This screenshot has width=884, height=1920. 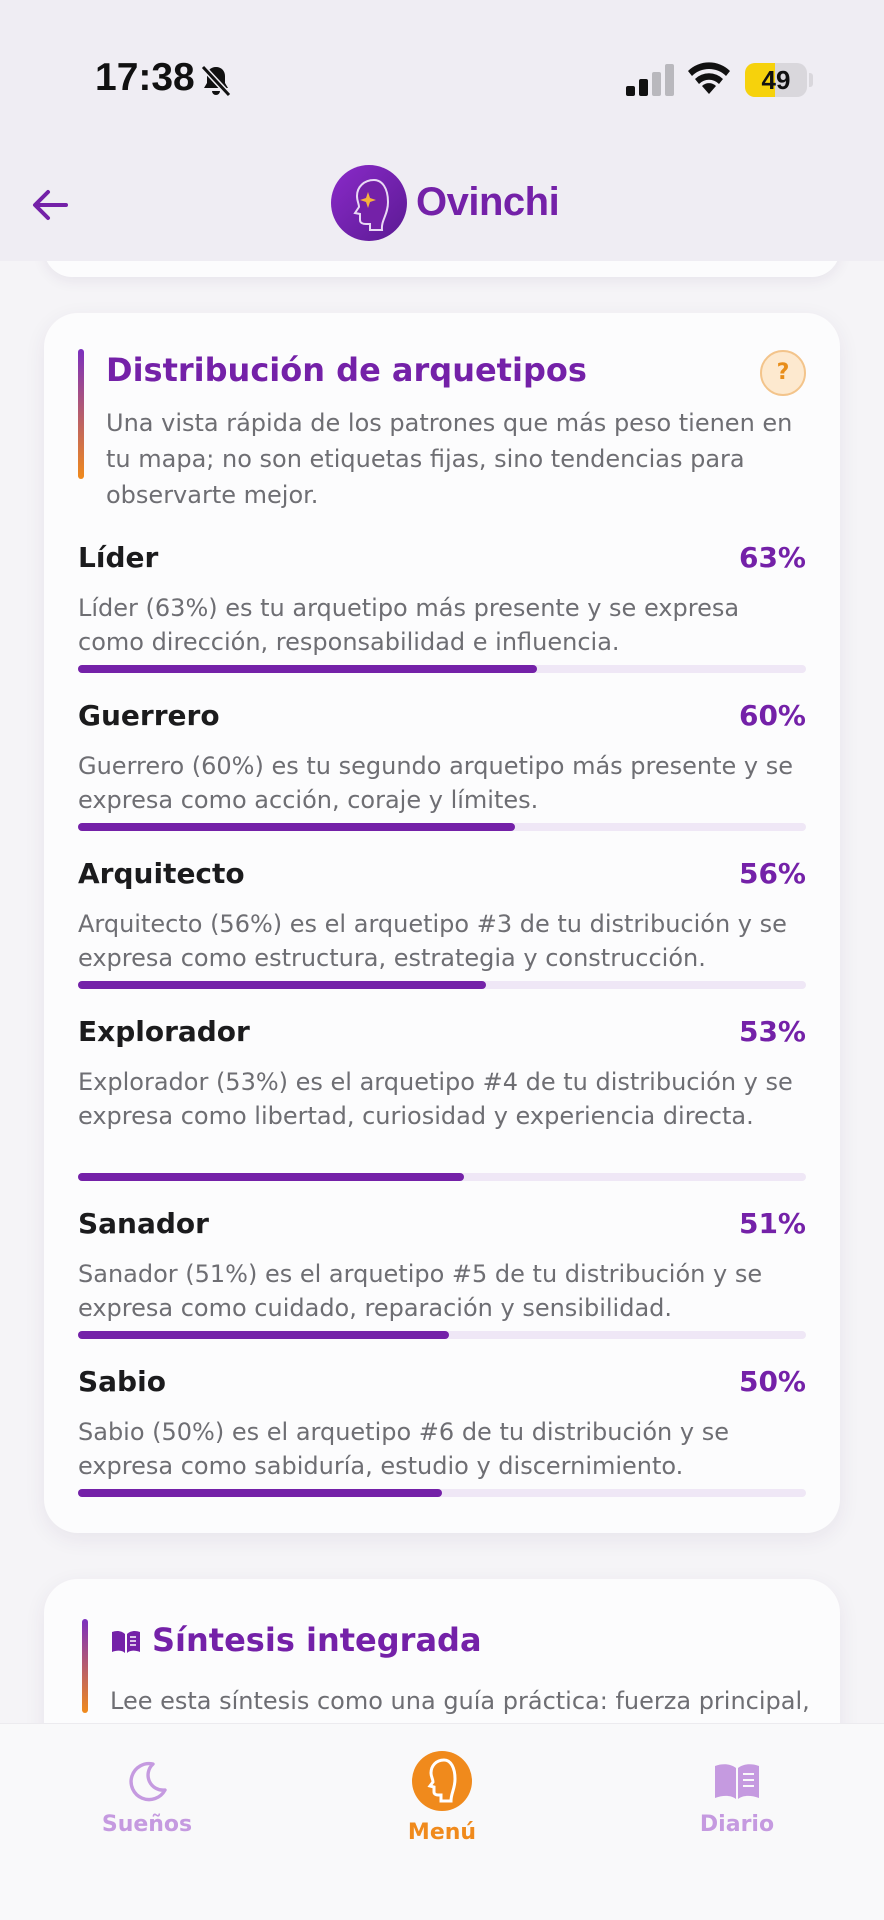 What do you see at coordinates (772, 557) in the screenshot?
I see `archetype-percent: 63%` at bounding box center [772, 557].